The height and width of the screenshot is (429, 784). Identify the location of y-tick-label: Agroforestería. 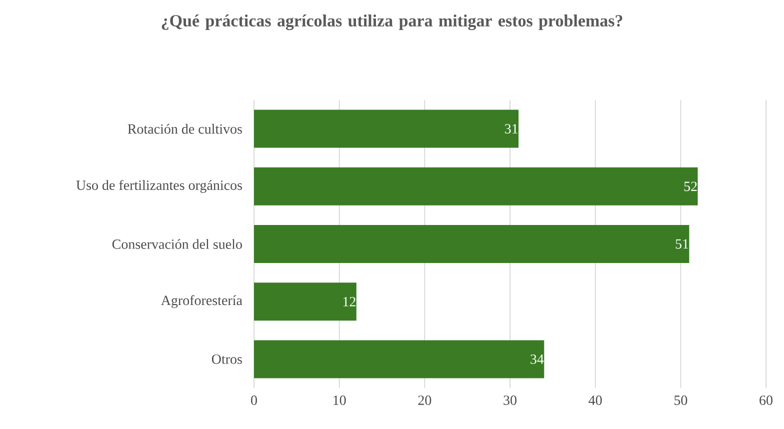
(201, 301).